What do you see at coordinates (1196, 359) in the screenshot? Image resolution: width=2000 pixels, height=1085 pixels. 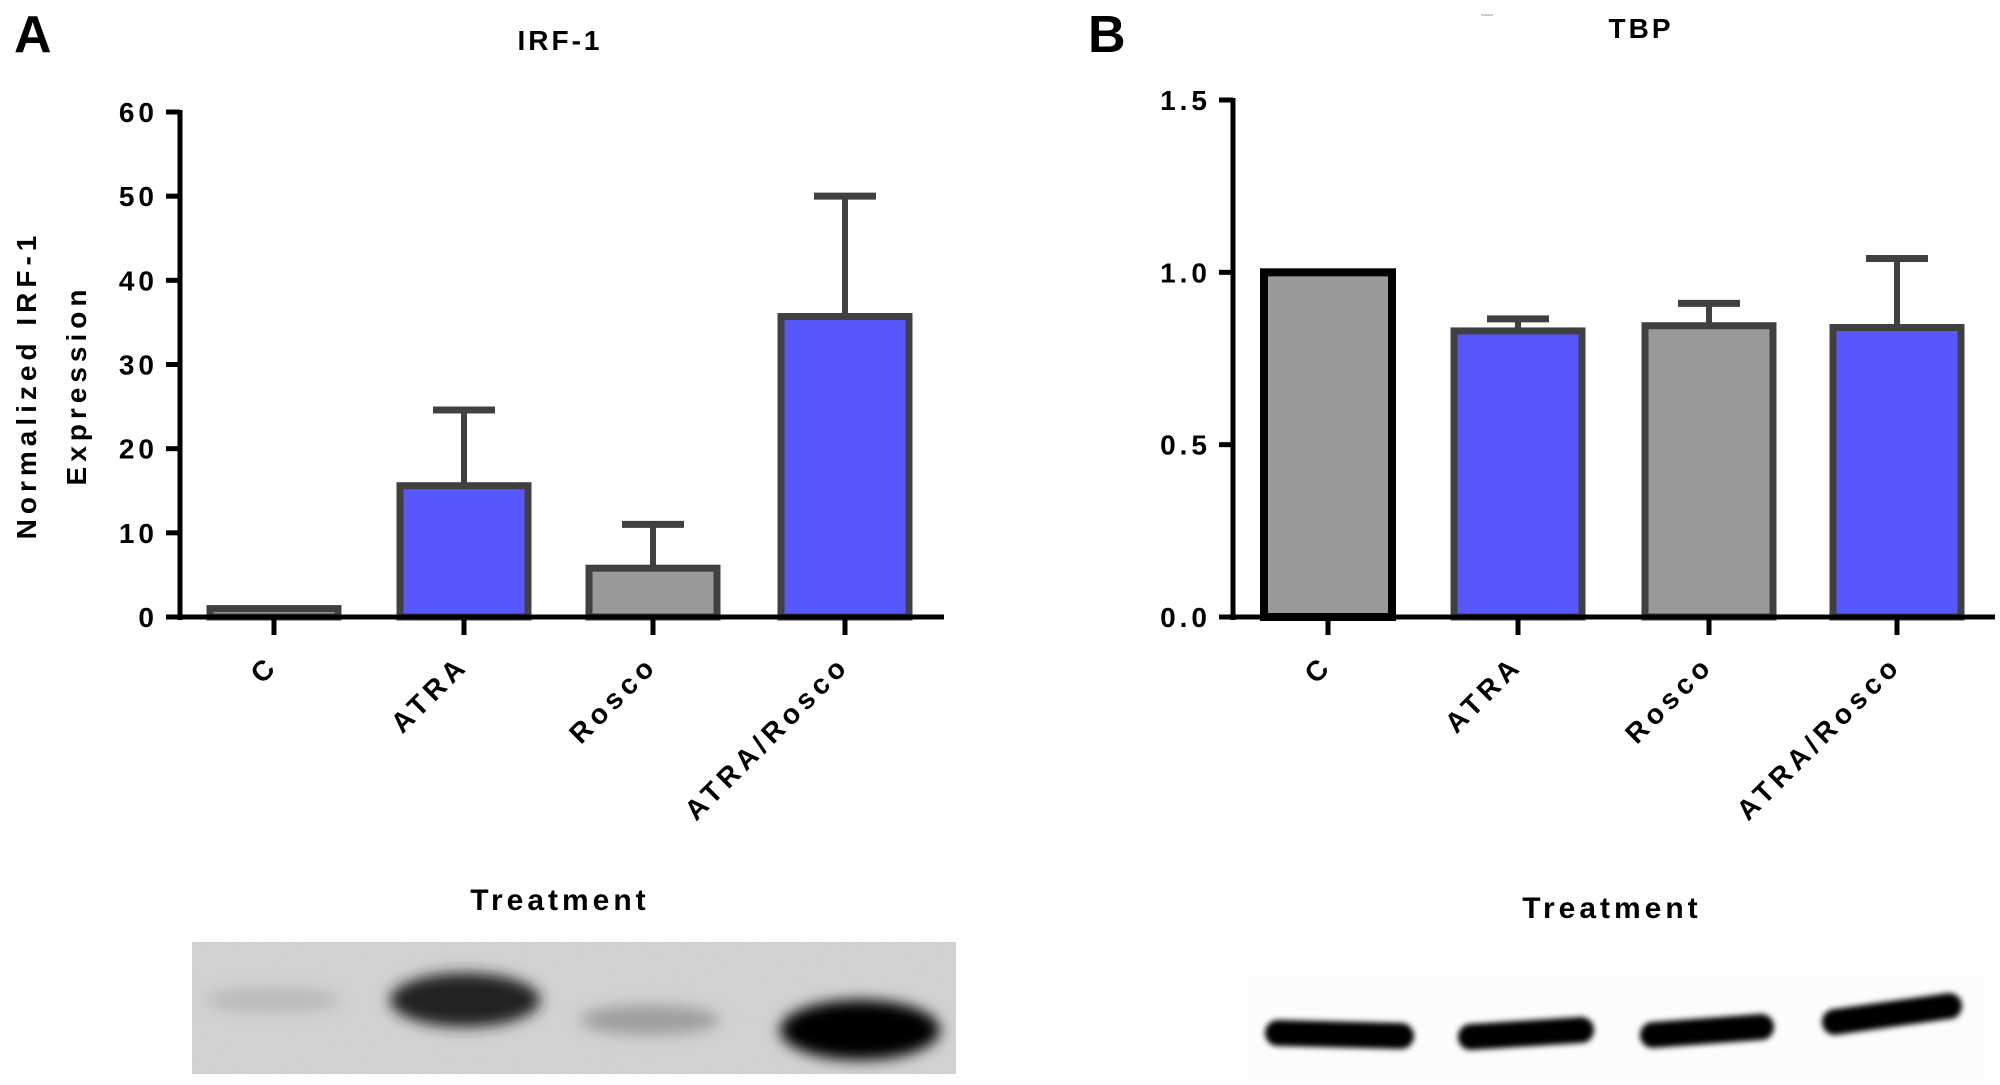 I see `chart-b-y-ticks: 0.0 0.5 1.0 1.5` at bounding box center [1196, 359].